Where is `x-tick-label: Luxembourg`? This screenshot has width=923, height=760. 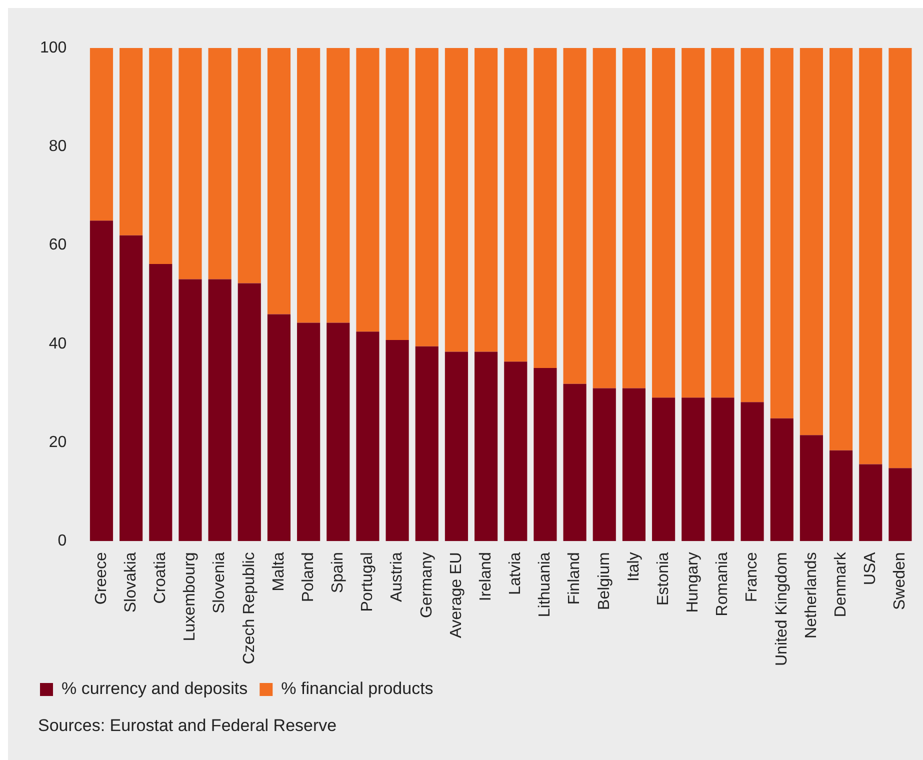 x-tick-label: Luxembourg is located at coordinates (190, 597).